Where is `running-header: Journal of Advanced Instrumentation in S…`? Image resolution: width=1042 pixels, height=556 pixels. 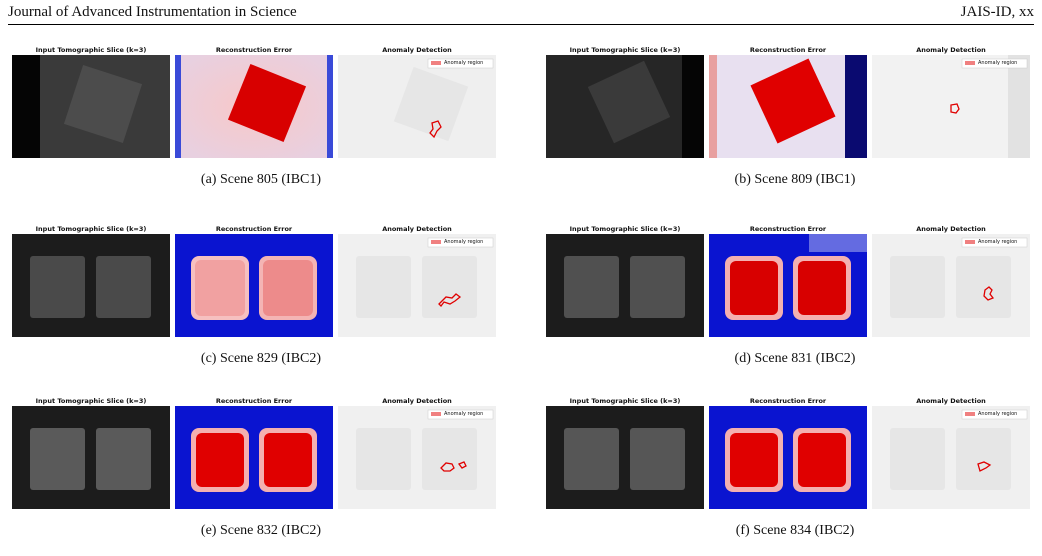 running-header: Journal of Advanced Instrumentation in S… is located at coordinates (521, 14).